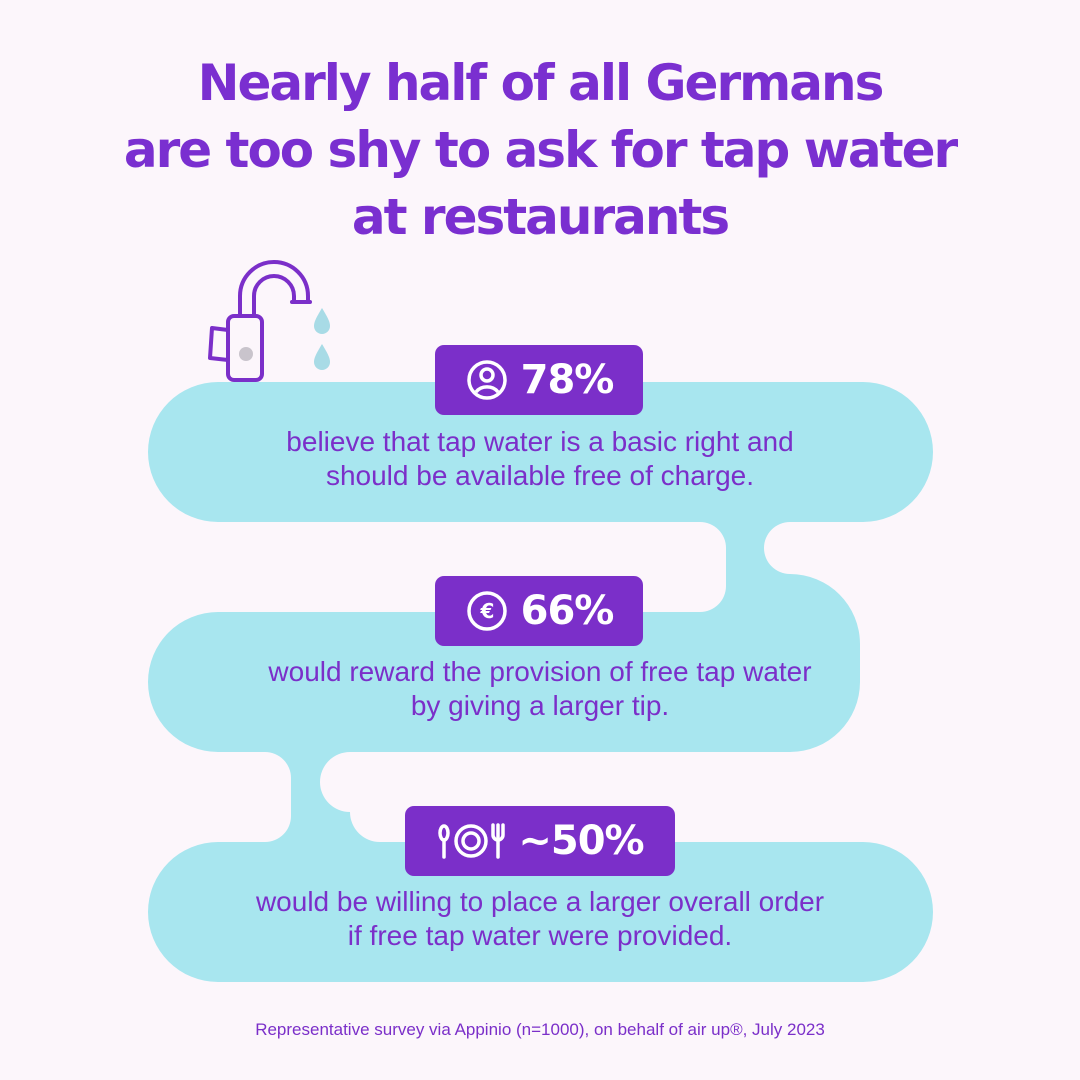 The image size is (1080, 1080). I want to click on stat-badge-50: ~50%, so click(540, 841).